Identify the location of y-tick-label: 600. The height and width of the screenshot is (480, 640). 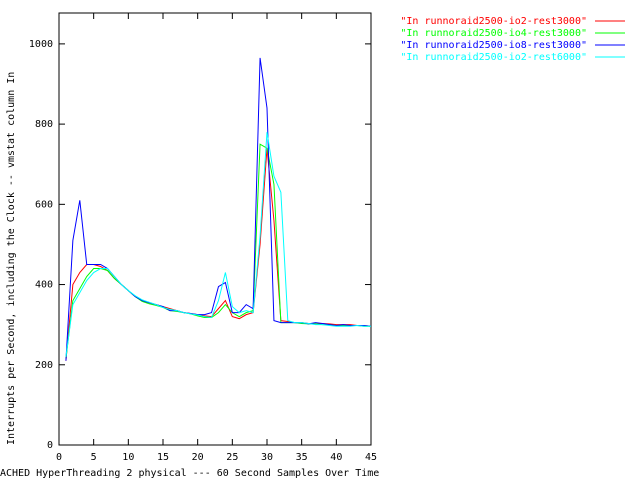
(44, 204).